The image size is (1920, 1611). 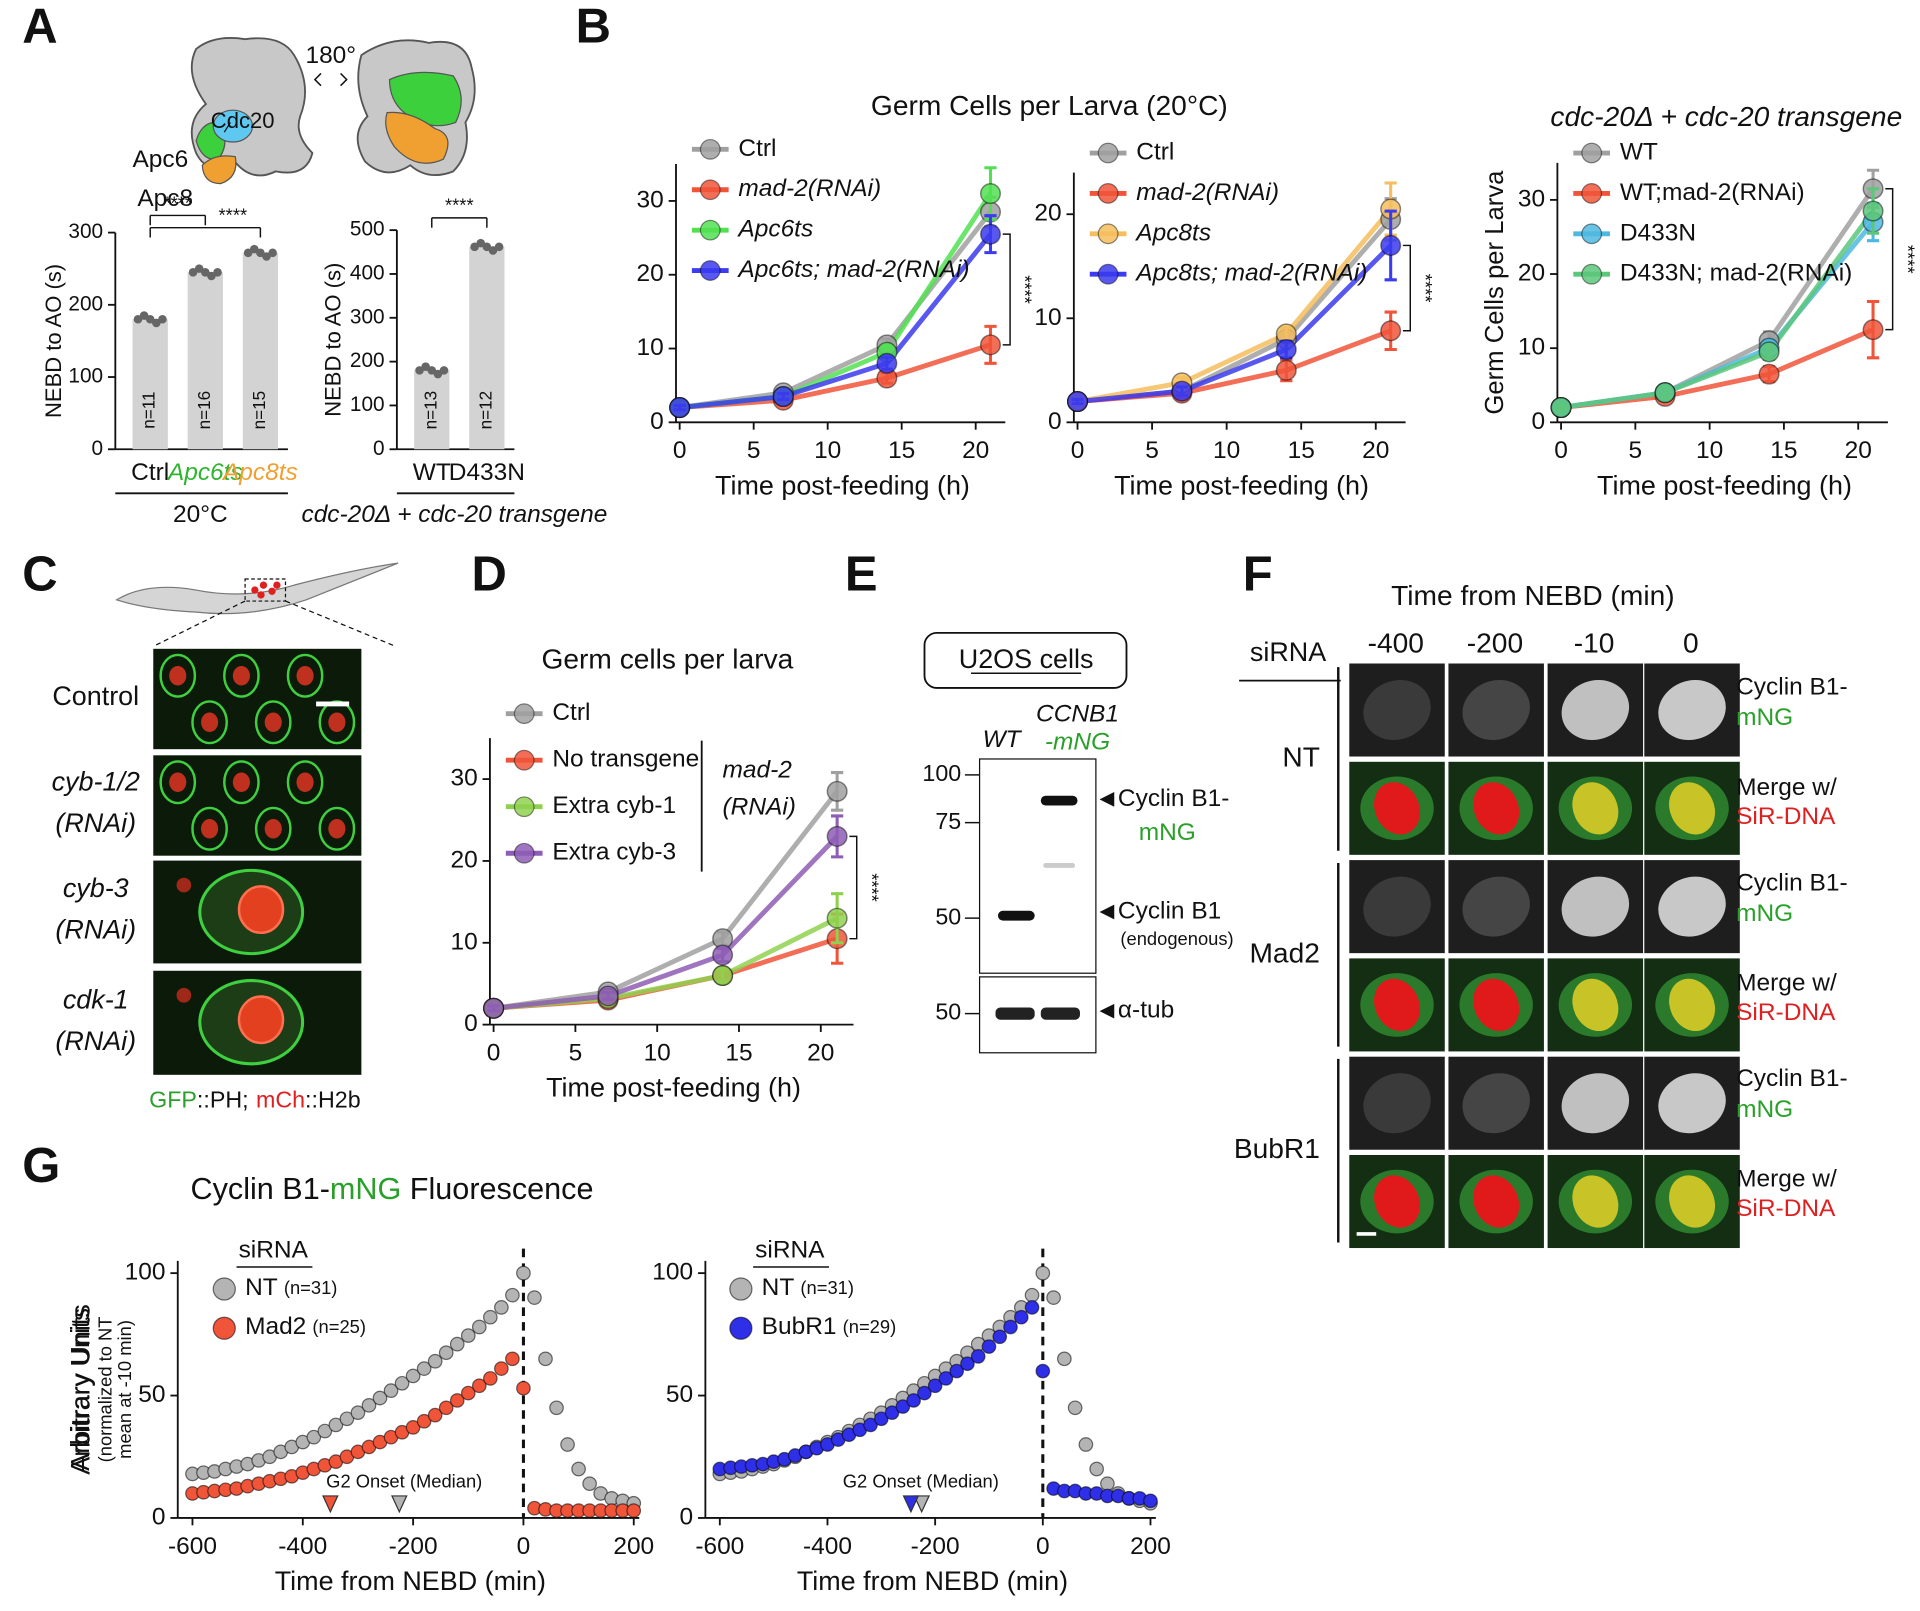 What do you see at coordinates (829, 1327) in the screenshot?
I see `legend-label: BubR1 (n=29)` at bounding box center [829, 1327].